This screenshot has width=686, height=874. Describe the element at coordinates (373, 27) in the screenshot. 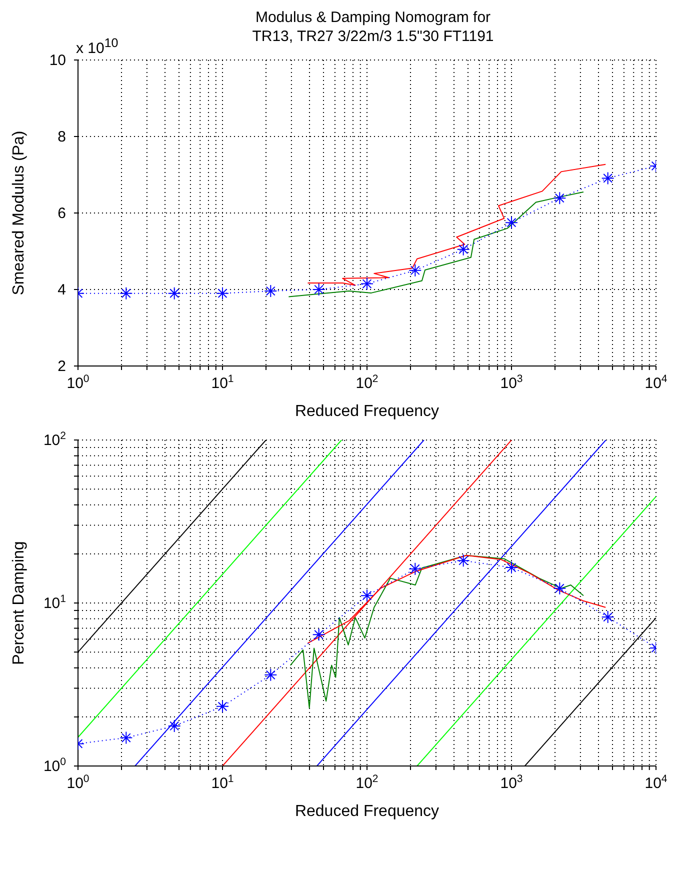

I see `chart-title: Modulus & Damping Nomogram for TR13, TR27 3/22m/3 1.5"30 FT1191` at that location.